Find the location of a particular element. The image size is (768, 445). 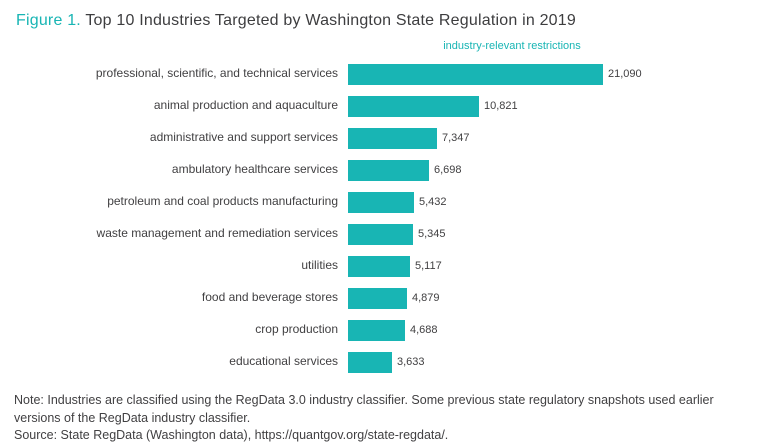

category-label: crop production is located at coordinates (296, 329).